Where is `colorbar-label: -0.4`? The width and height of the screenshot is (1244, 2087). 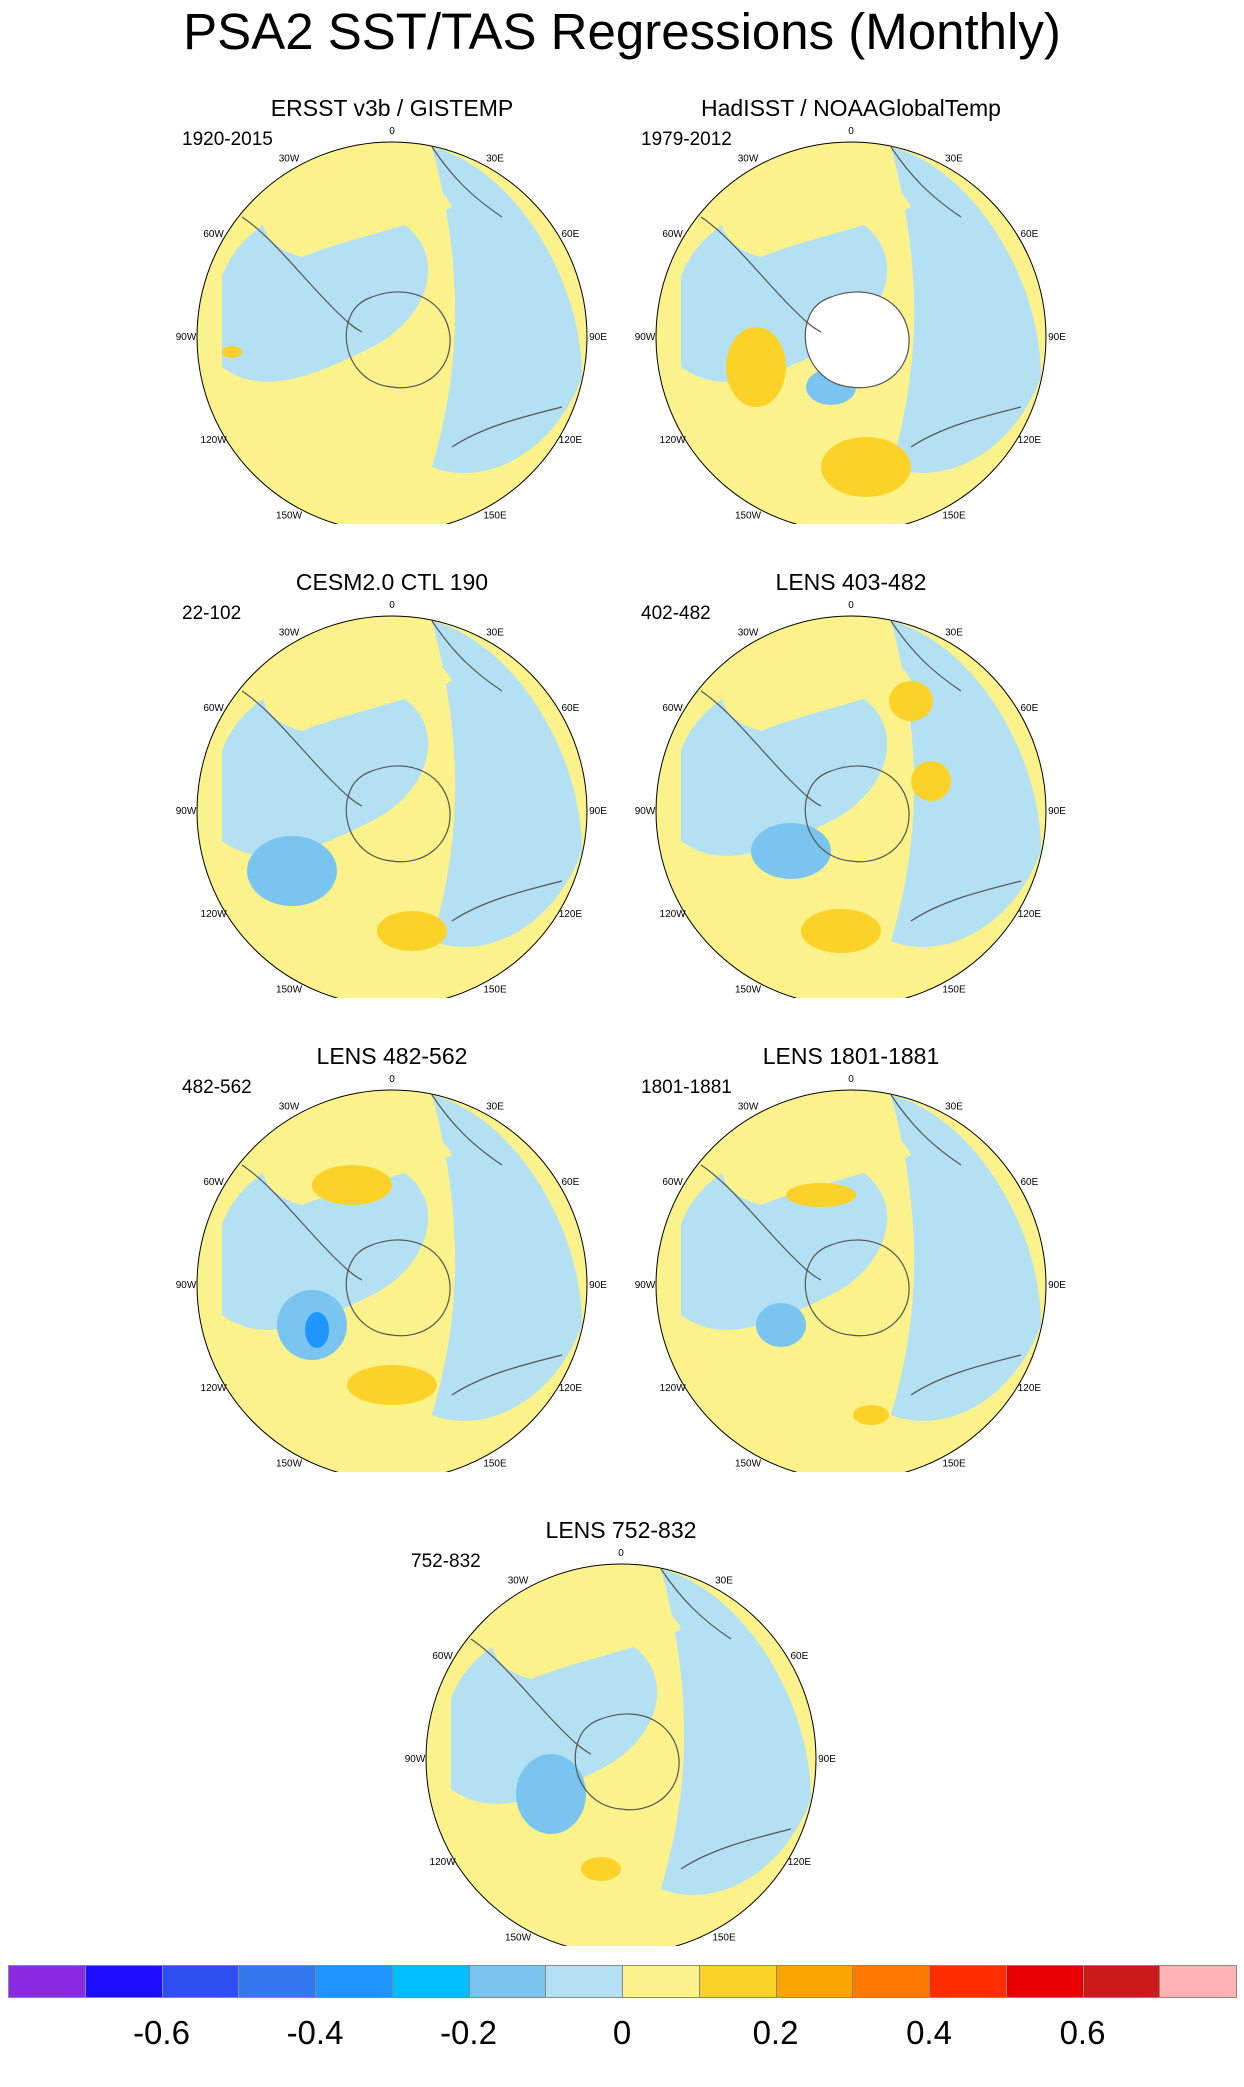 colorbar-label: -0.4 is located at coordinates (315, 2032).